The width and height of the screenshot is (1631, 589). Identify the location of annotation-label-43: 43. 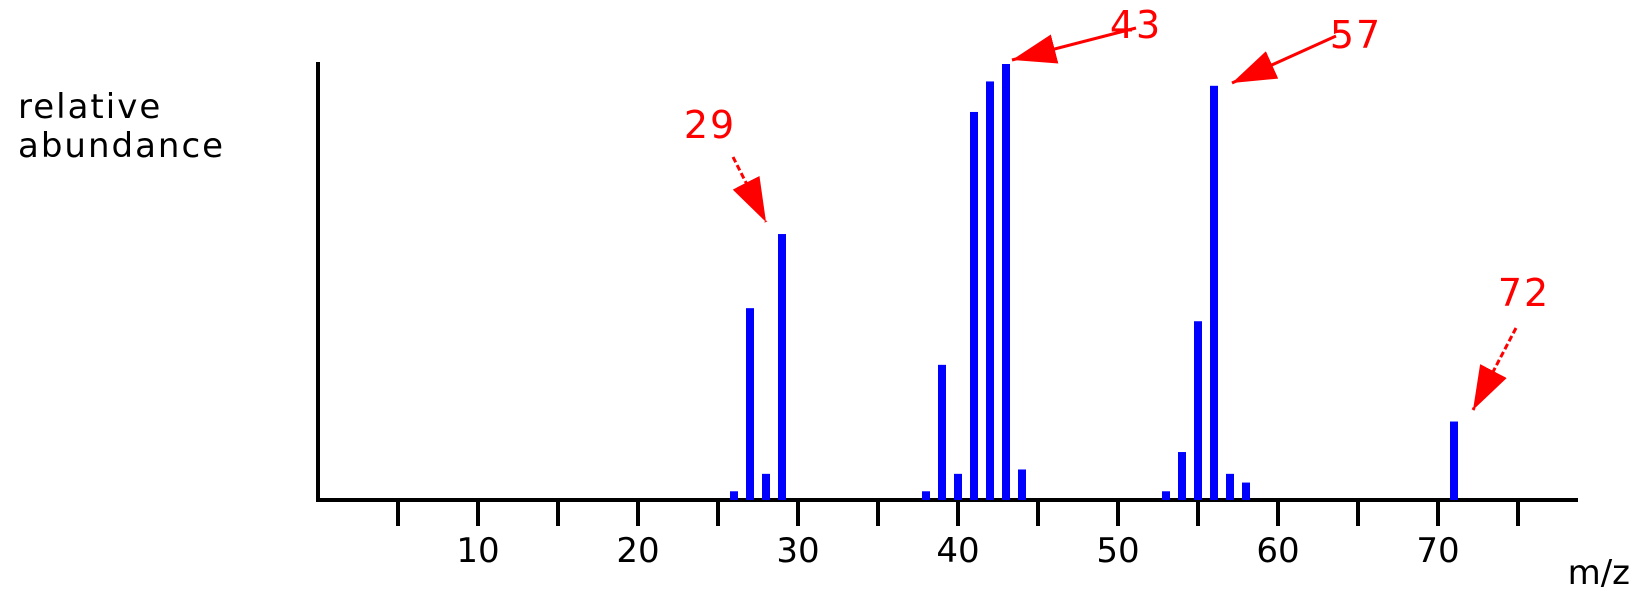
(1136, 25).